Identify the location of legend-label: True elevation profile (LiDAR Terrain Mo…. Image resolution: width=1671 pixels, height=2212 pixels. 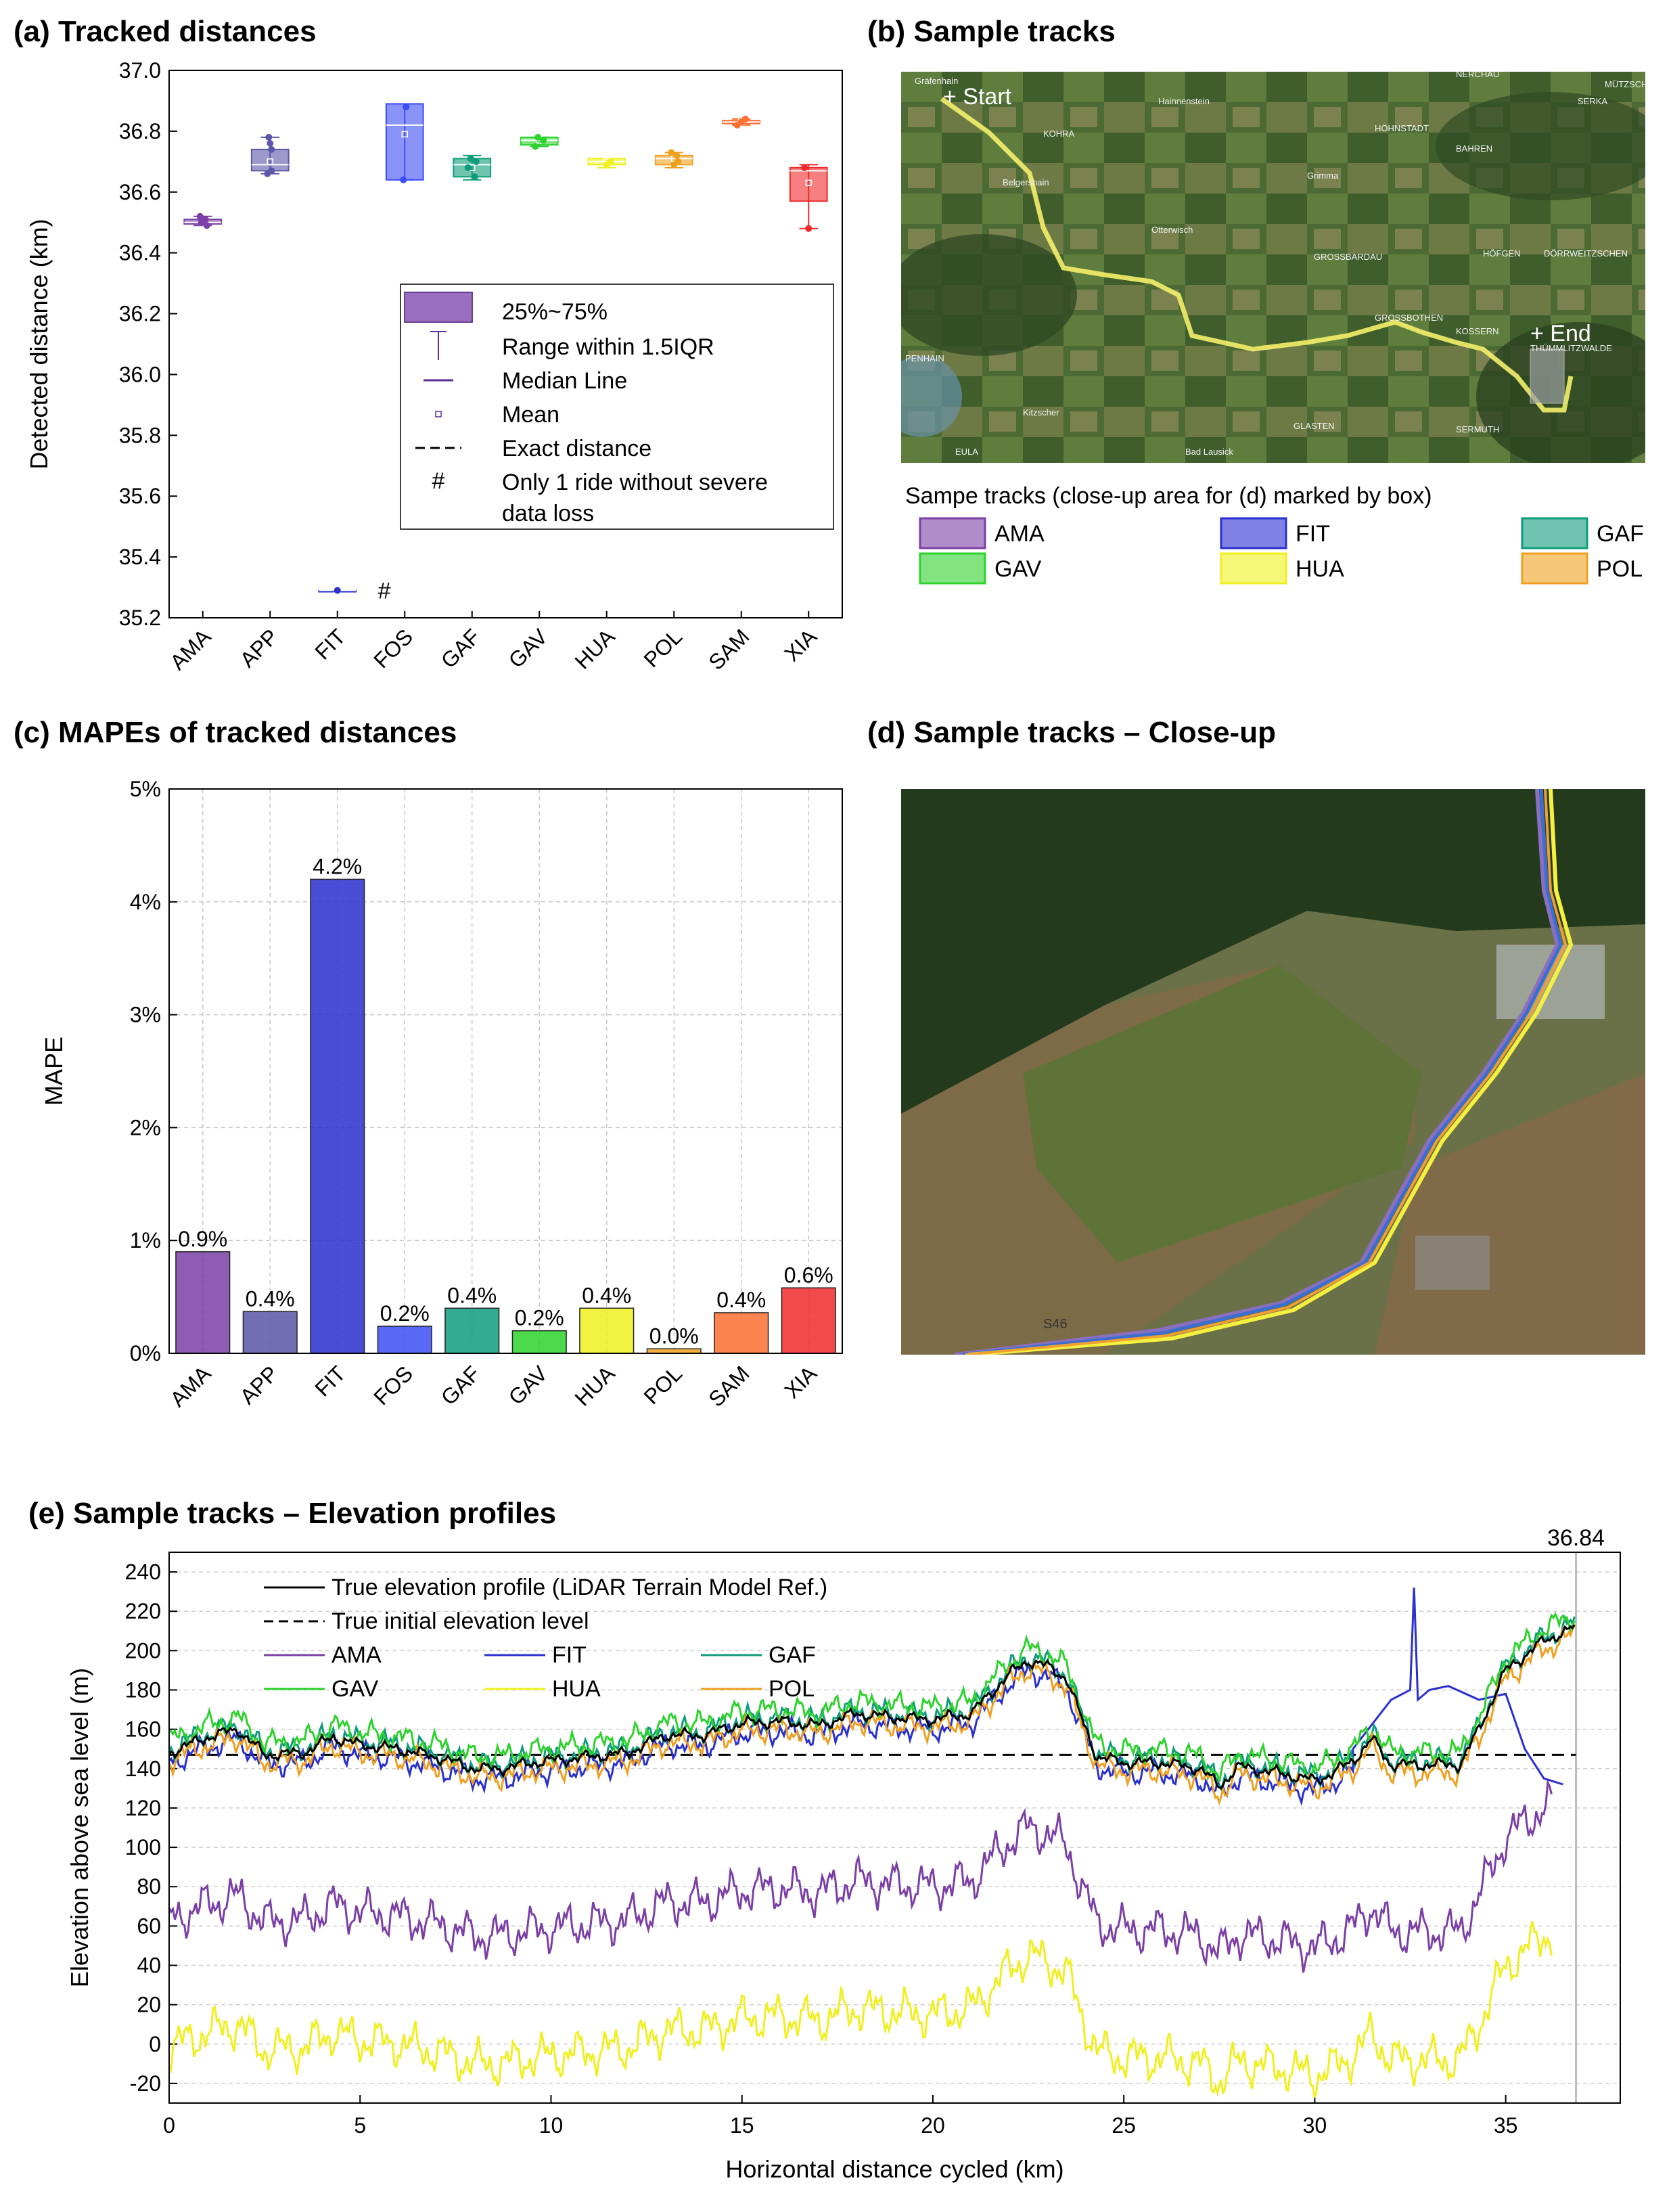
(579, 1587).